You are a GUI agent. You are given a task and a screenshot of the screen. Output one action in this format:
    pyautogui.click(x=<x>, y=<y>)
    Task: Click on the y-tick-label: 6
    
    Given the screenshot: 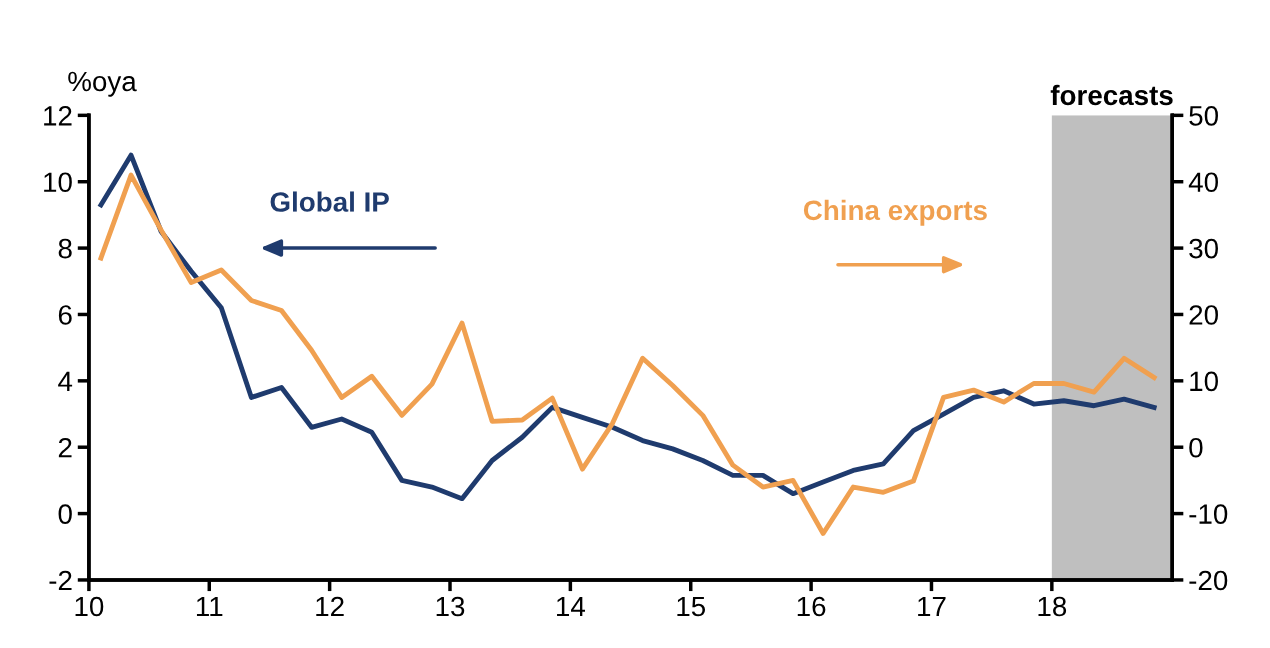 What is the action you would take?
    pyautogui.click(x=65, y=315)
    